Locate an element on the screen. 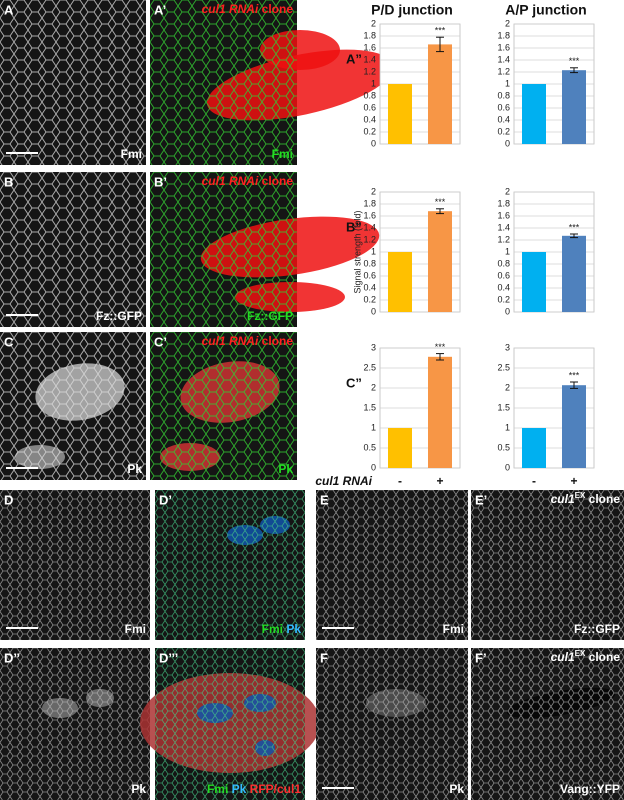  caption: Fmi is located at coordinates (282, 154).